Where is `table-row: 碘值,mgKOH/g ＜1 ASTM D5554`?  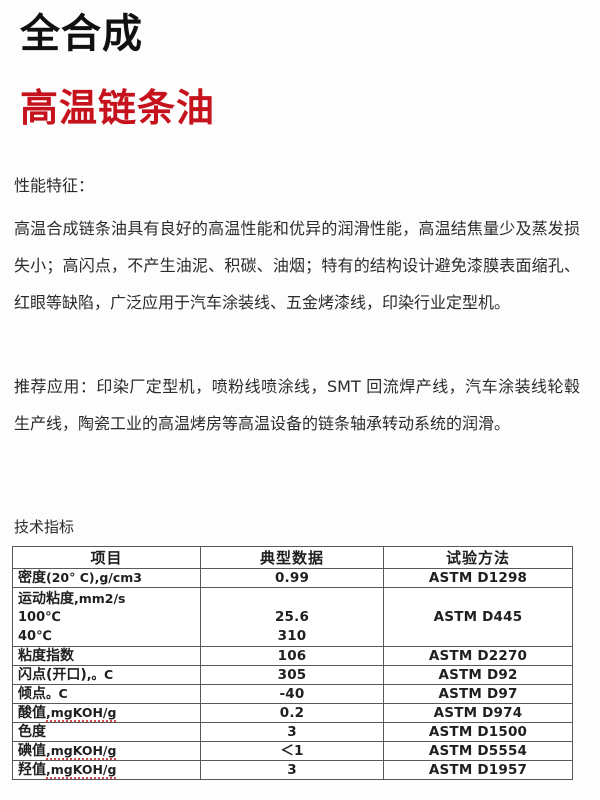 table-row: 碘值,mgKOH/g ＜1 ASTM D5554 is located at coordinates (292, 751).